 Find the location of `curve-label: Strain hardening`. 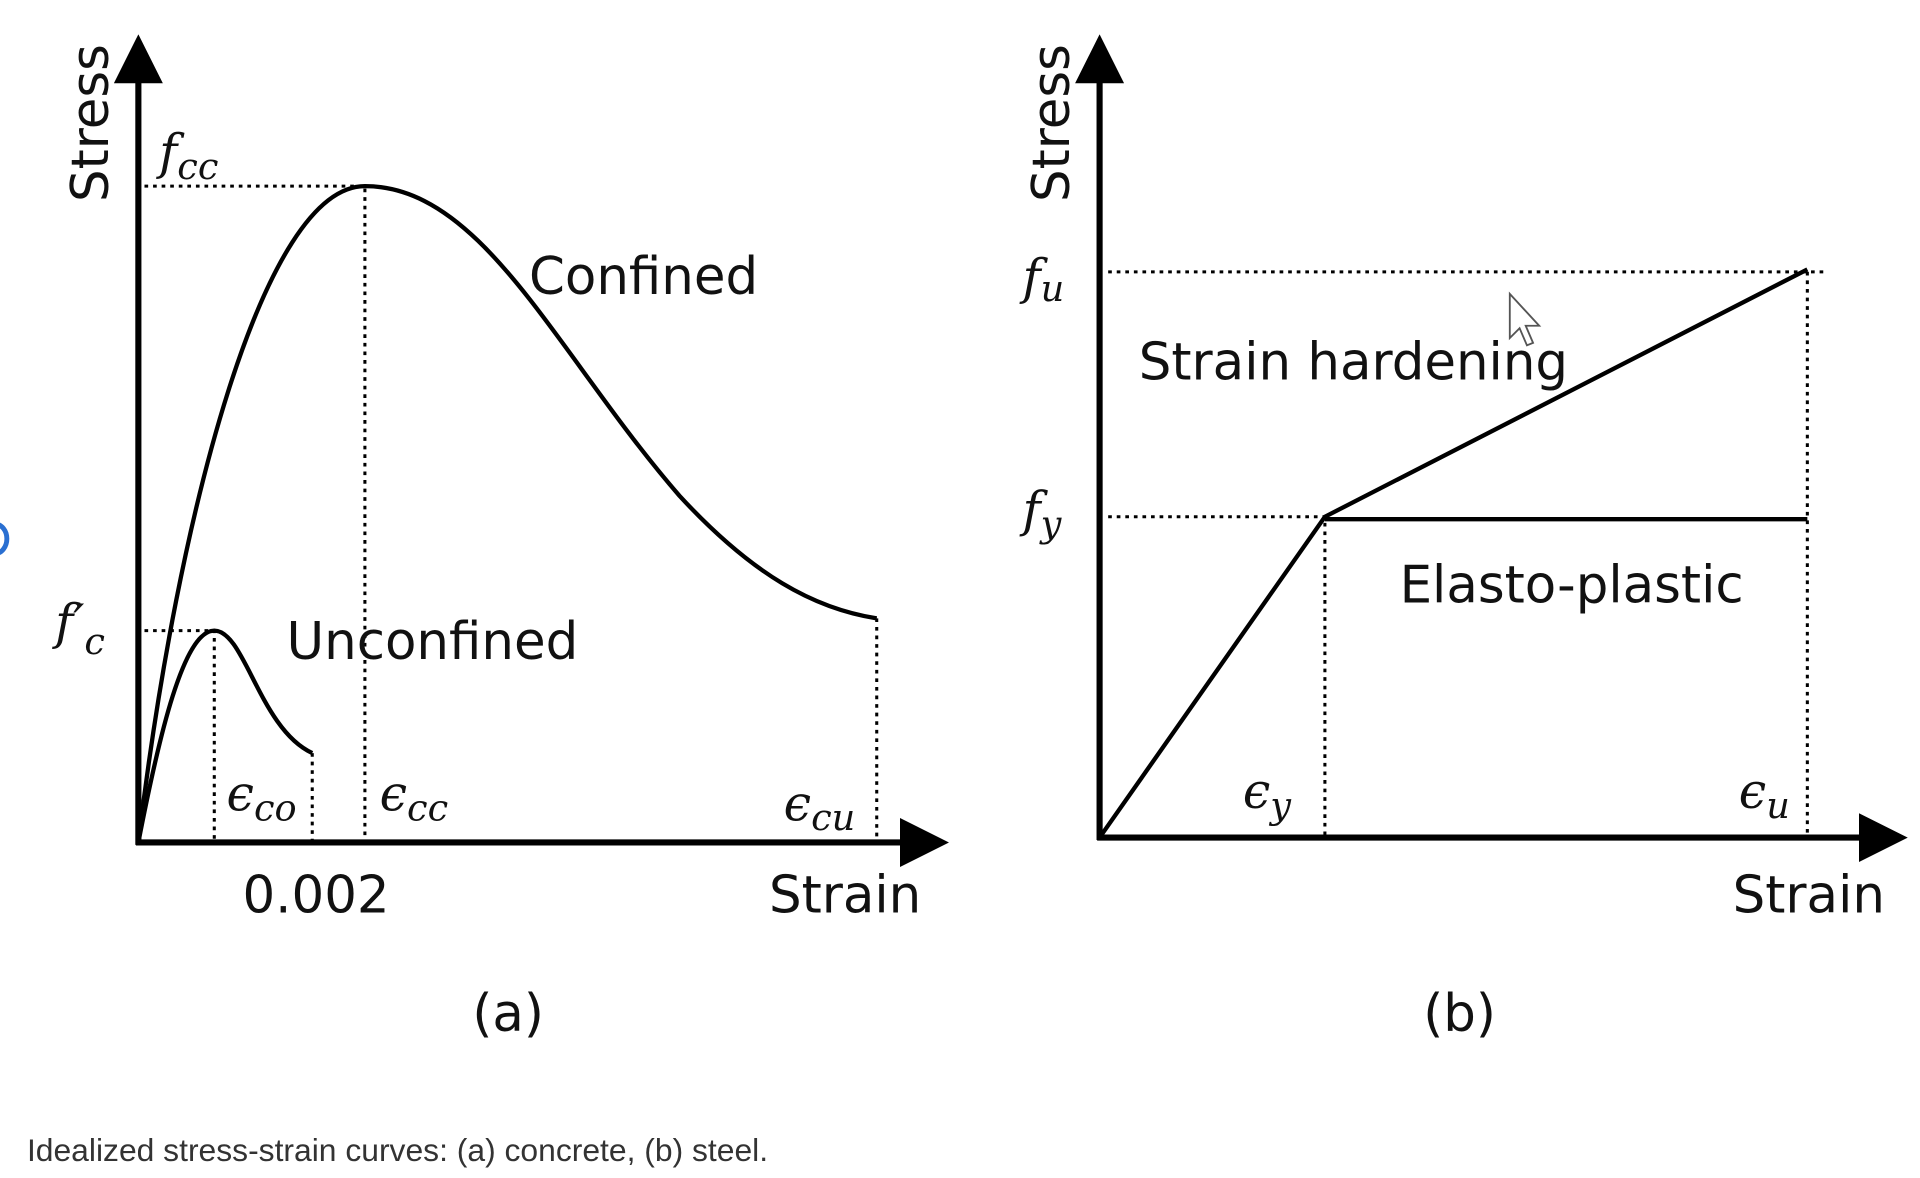

curve-label: Strain hardening is located at coordinates (1353, 363).